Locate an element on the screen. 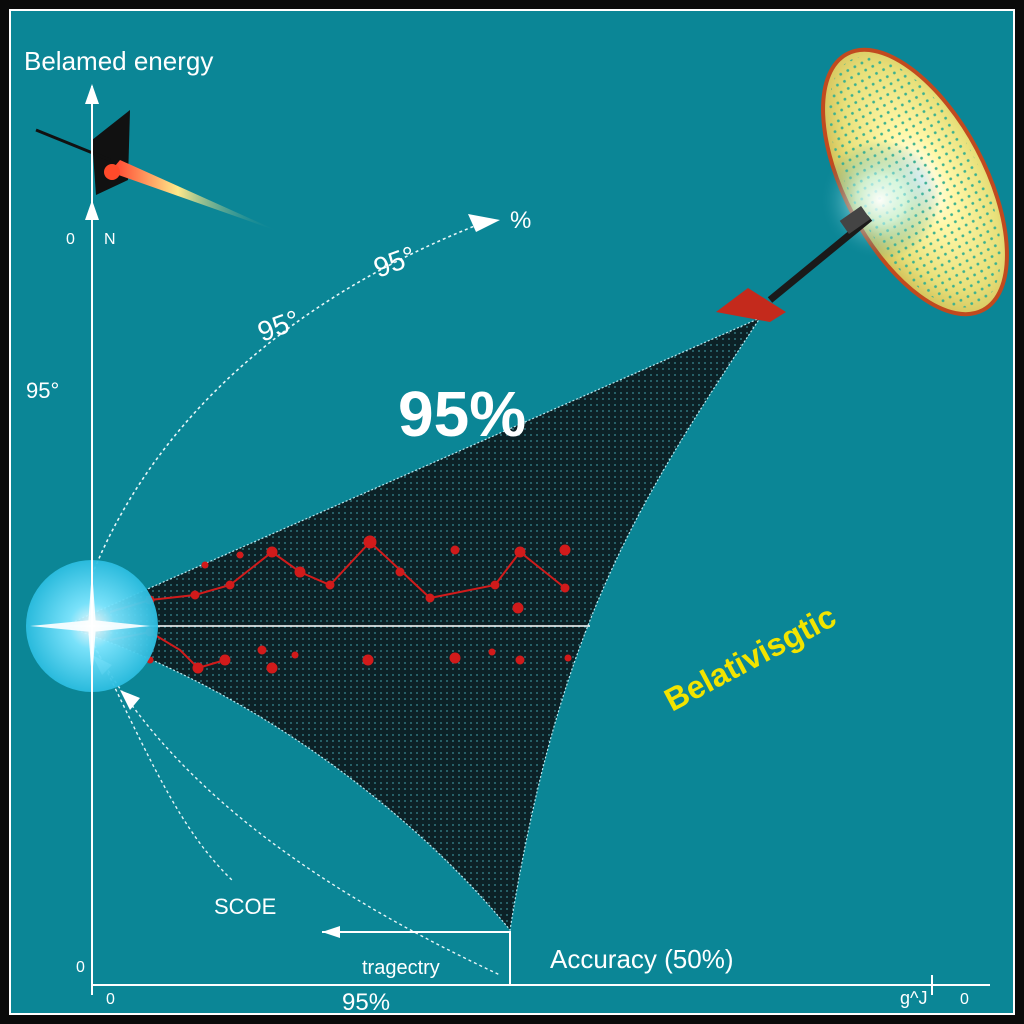 This screenshot has width=1024, height=1024. upper-arc-arrowhead is located at coordinates (484, 223).